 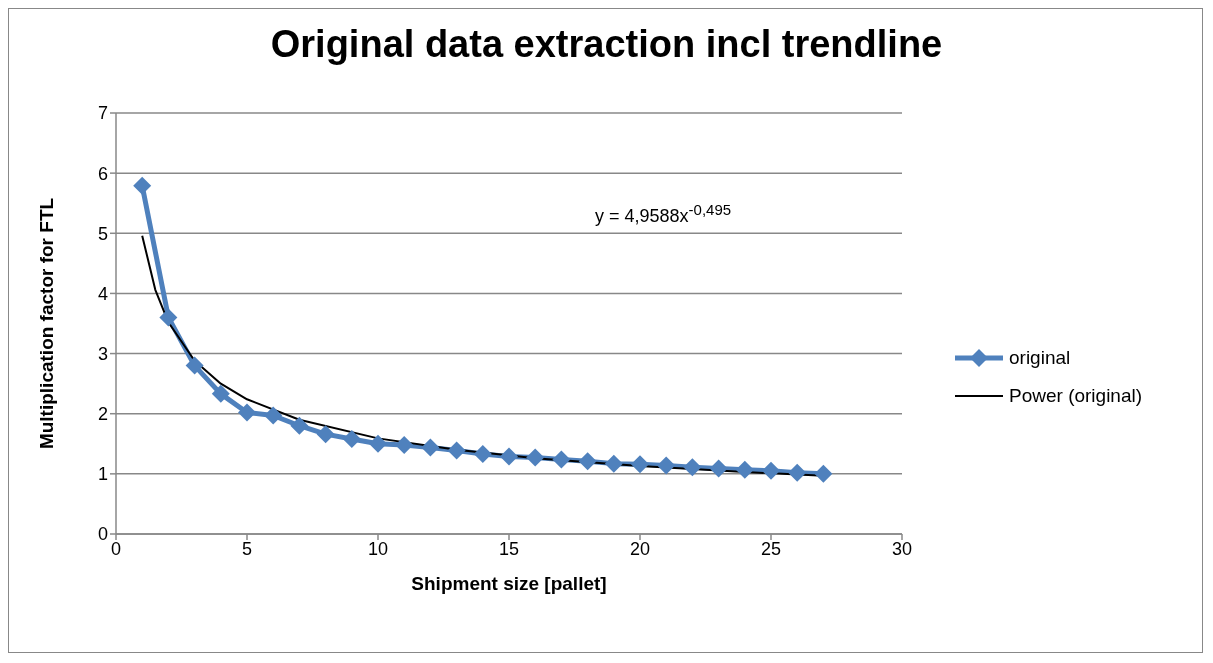 I want to click on x-tick-label: 25, so click(x=771, y=548).